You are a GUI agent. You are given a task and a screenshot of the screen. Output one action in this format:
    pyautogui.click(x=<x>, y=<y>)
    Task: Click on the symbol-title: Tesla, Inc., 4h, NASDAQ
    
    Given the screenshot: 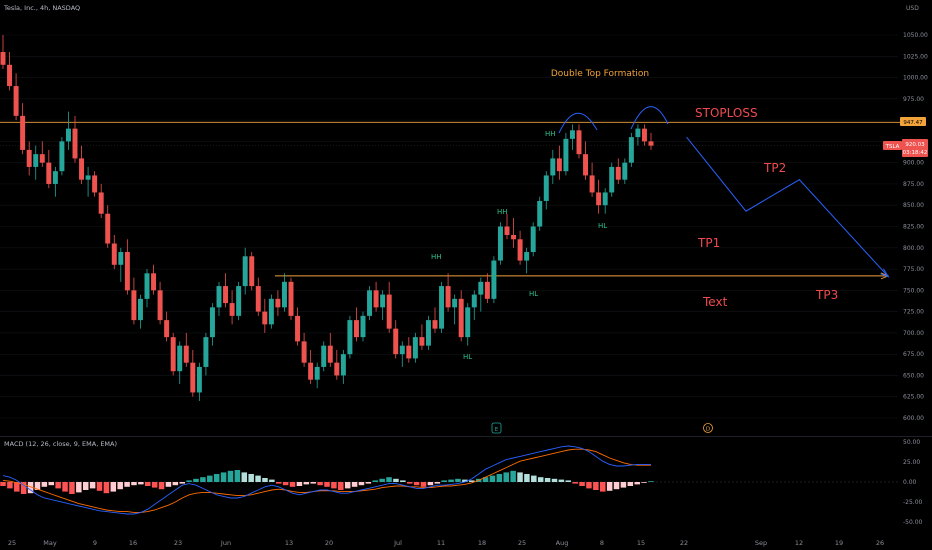 What is the action you would take?
    pyautogui.click(x=41, y=8)
    